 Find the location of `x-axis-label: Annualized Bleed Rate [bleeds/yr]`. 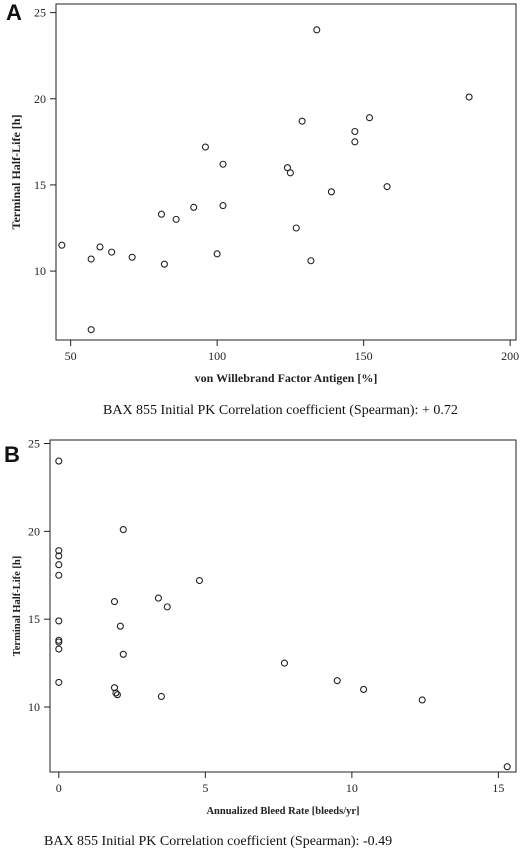

x-axis-label: Annualized Bleed Rate [bleeds/yr] is located at coordinates (282, 811).